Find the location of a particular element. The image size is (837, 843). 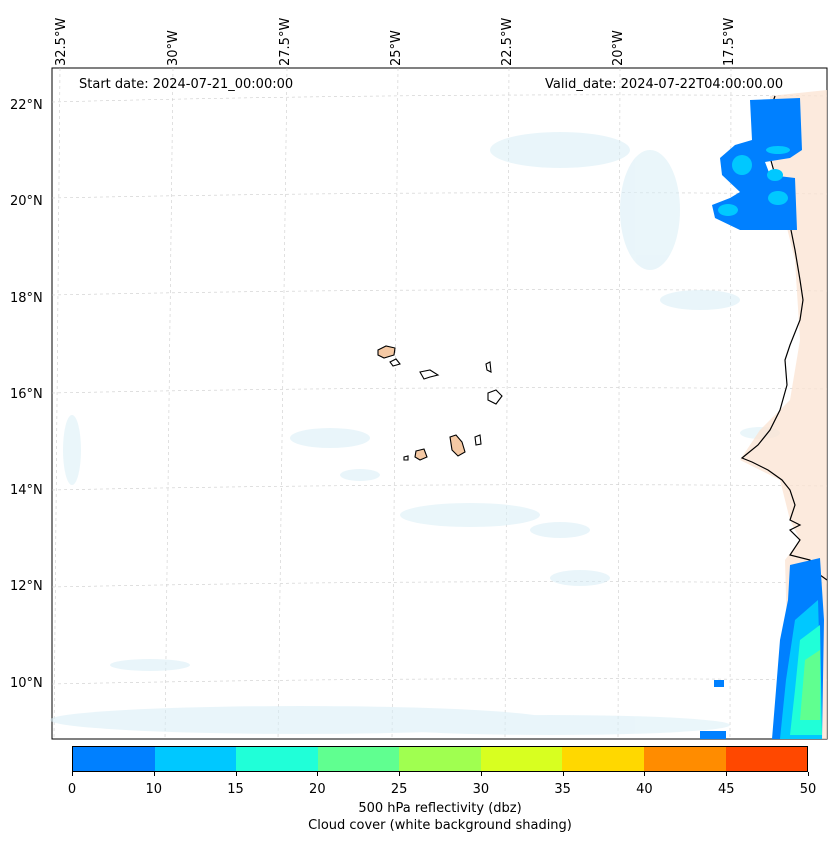

lon-label-20W: 20°W is located at coordinates (618, 48).